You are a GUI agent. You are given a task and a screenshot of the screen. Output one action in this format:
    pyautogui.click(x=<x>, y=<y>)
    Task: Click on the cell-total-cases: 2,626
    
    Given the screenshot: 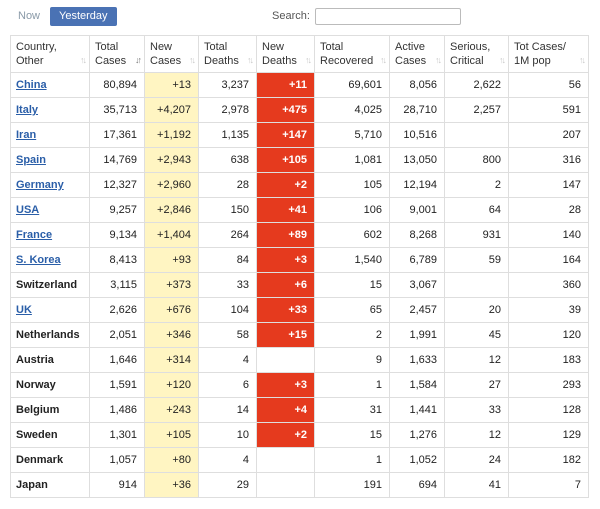 What is the action you would take?
    pyautogui.click(x=117, y=310)
    